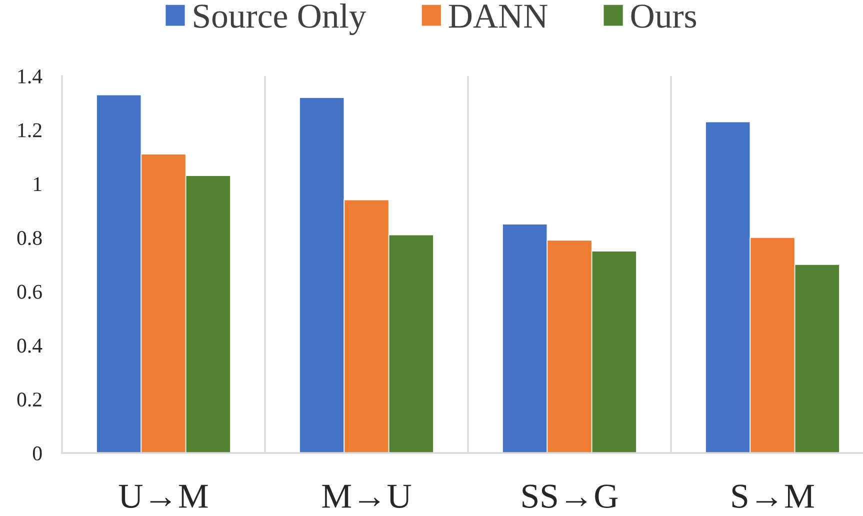 The width and height of the screenshot is (863, 516). What do you see at coordinates (663, 16) in the screenshot?
I see `legend-label: Ours` at bounding box center [663, 16].